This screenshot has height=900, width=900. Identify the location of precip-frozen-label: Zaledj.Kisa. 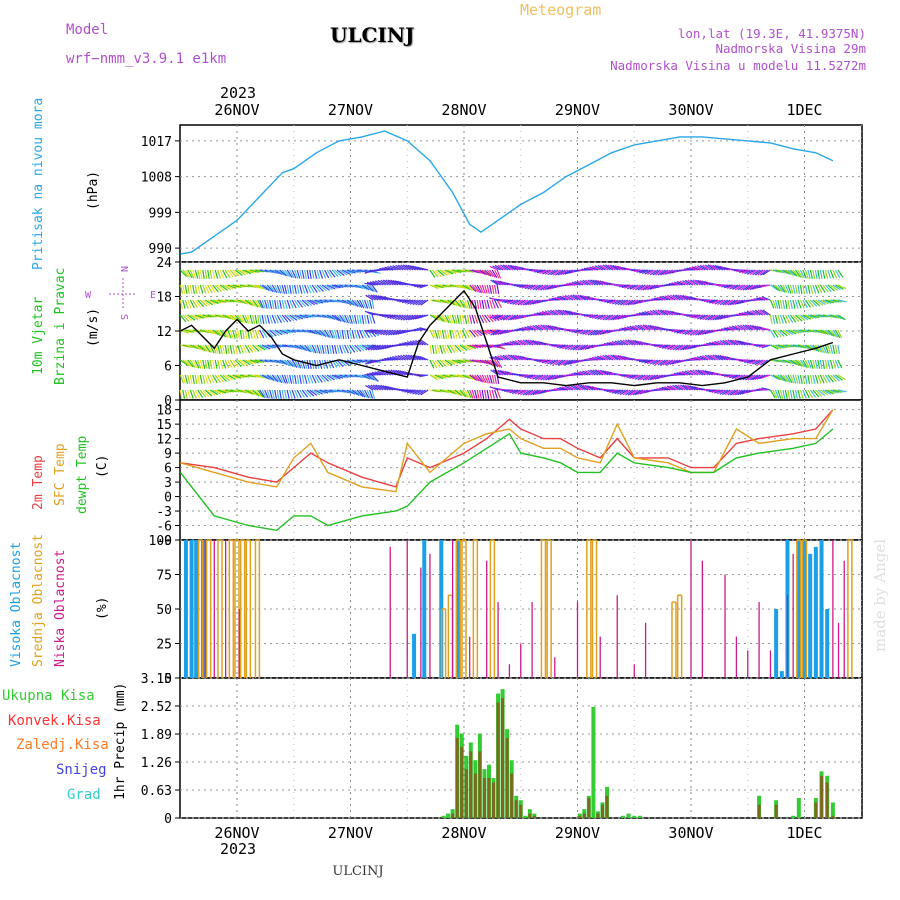
(62, 745).